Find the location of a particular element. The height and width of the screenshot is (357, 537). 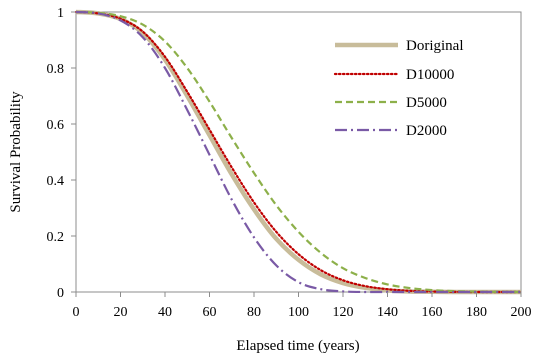

y-tick-label: 1 is located at coordinates (60, 13).